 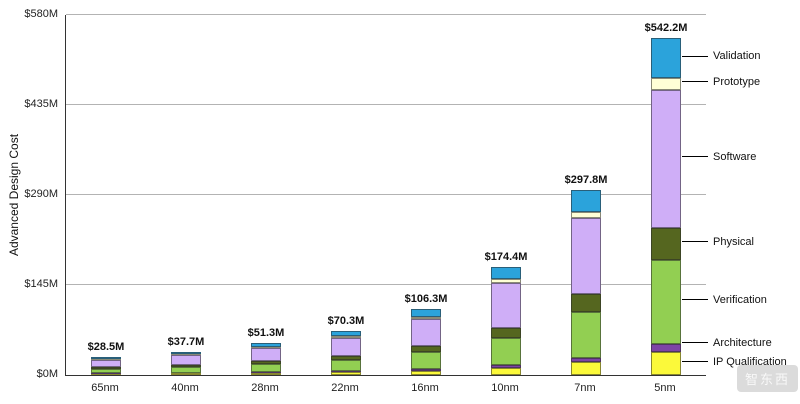 I want to click on legend-label: Prototype, so click(x=737, y=81).